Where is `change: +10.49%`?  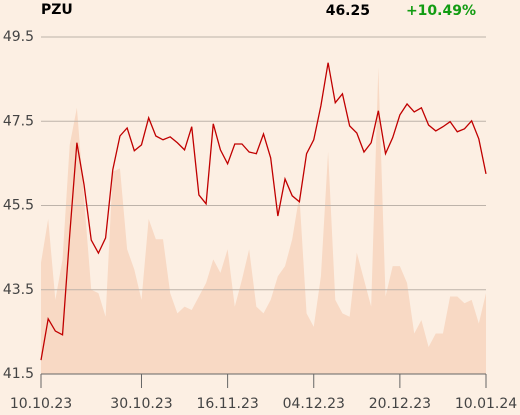
change: +10.49% is located at coordinates (441, 11).